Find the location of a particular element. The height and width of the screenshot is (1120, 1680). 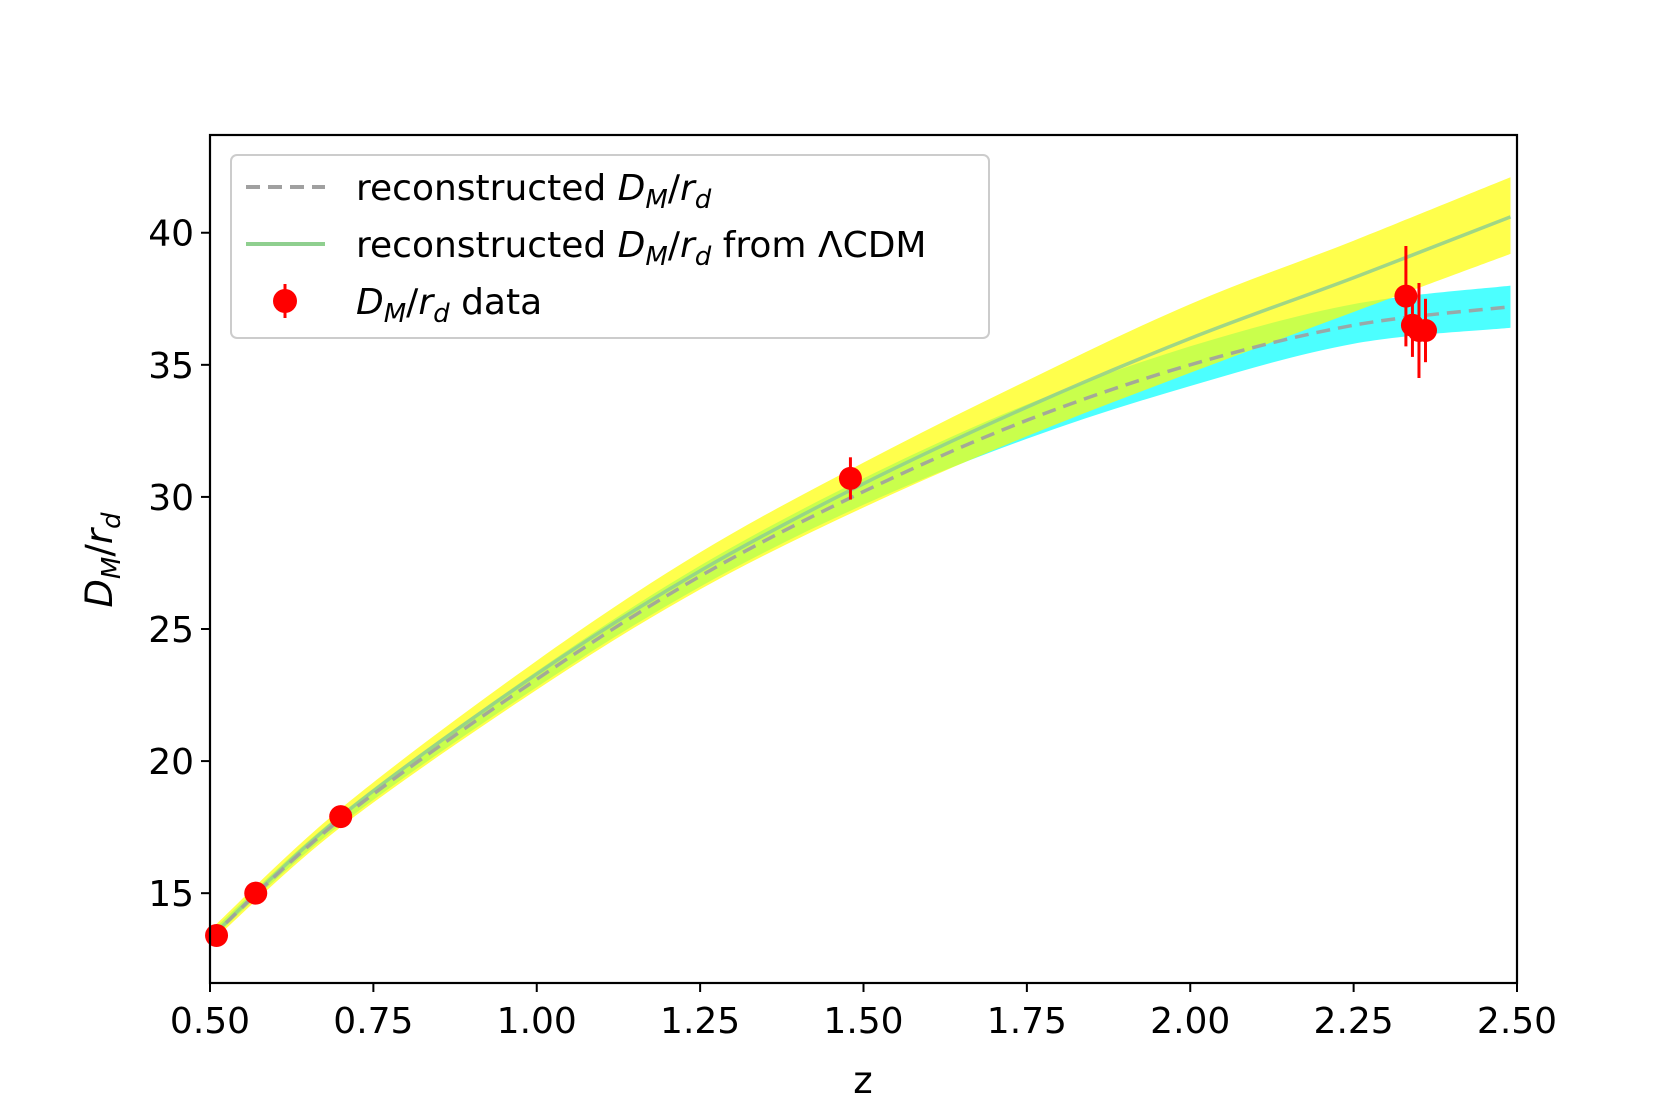

legend-label-lcdm: reconstructed DM/rd from ΛCDM is located at coordinates (641, 248).